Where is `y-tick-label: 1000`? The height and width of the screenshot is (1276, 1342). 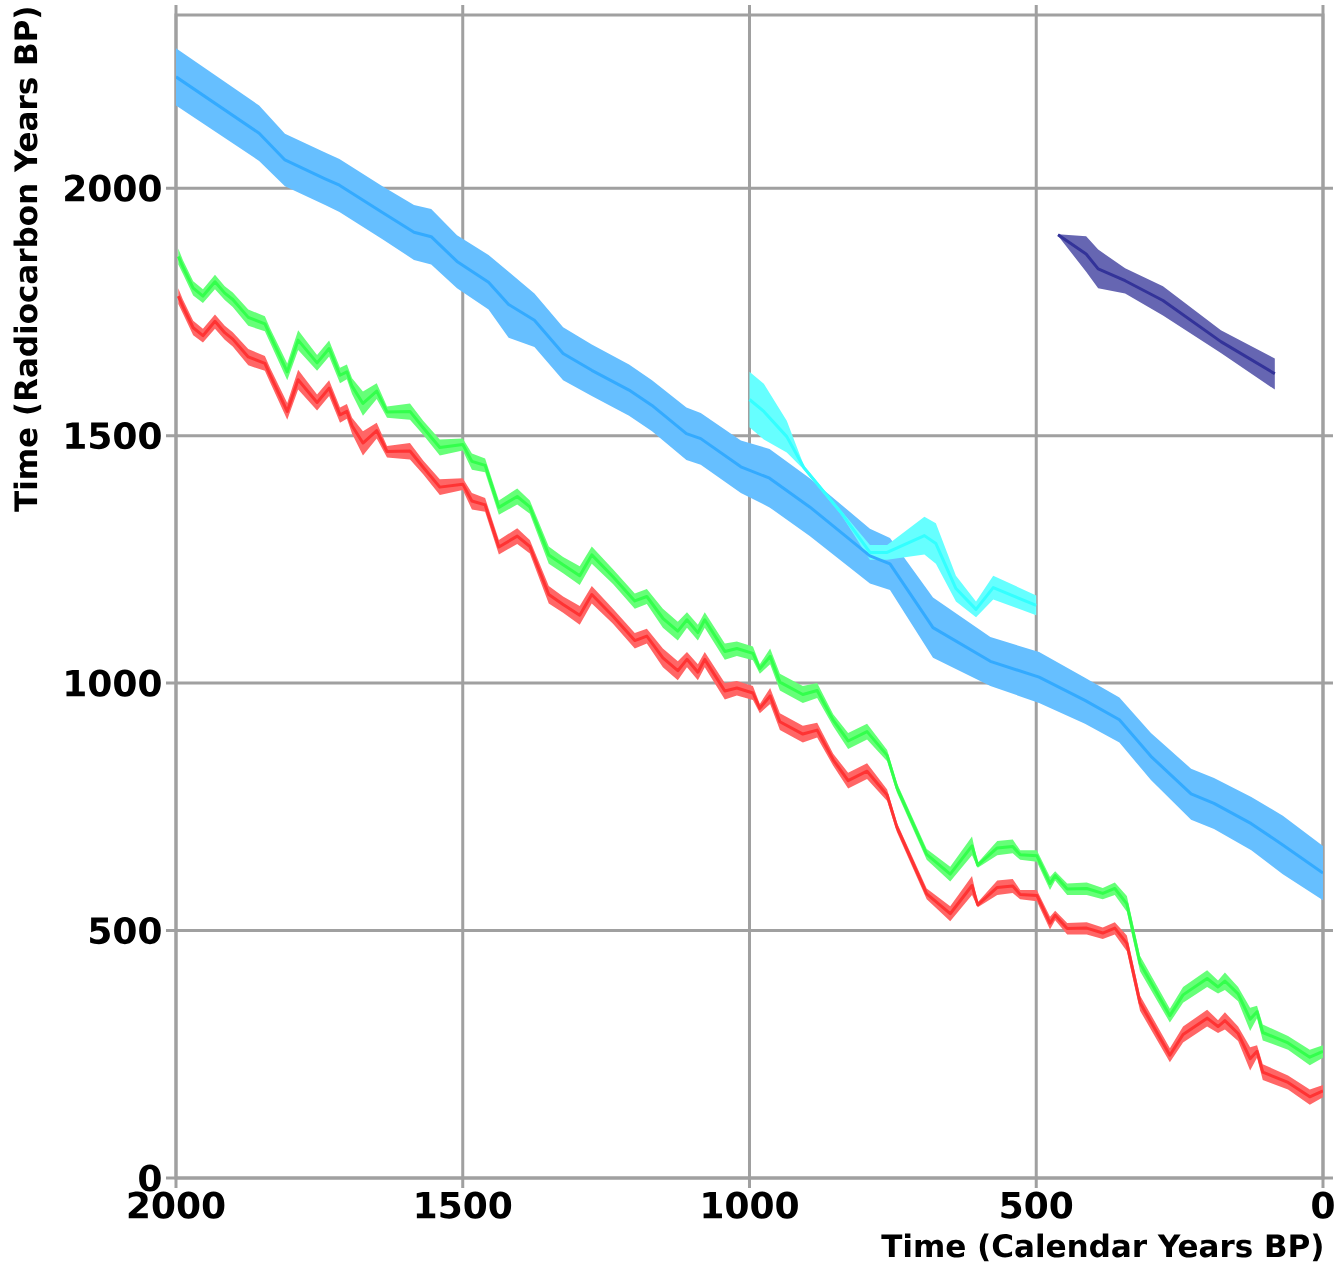
y-tick-label: 1000 is located at coordinates (113, 683).